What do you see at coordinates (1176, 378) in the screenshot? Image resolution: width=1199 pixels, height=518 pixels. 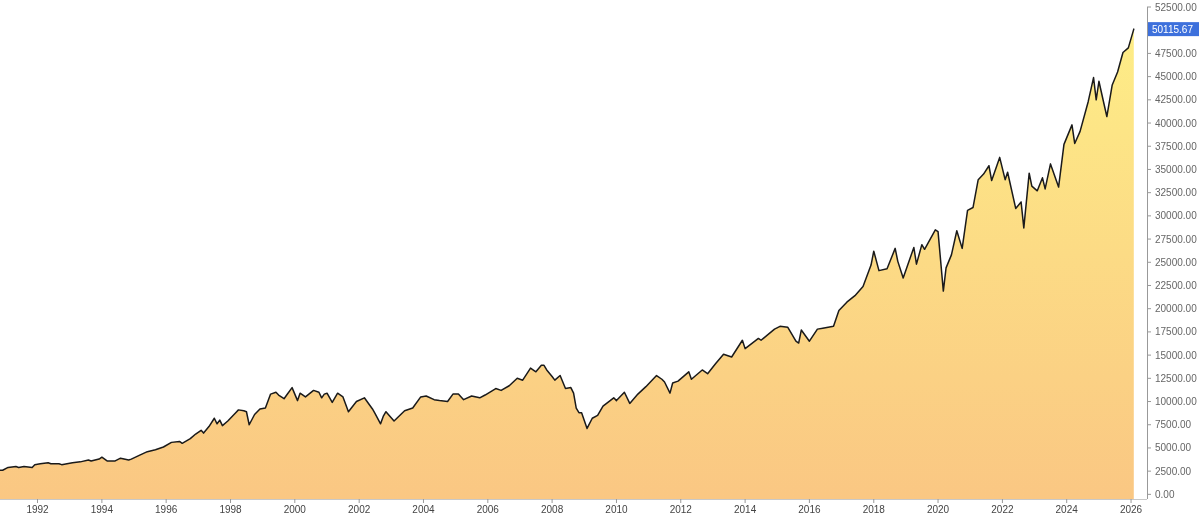 I see `y-tick-label: 12500.00` at bounding box center [1176, 378].